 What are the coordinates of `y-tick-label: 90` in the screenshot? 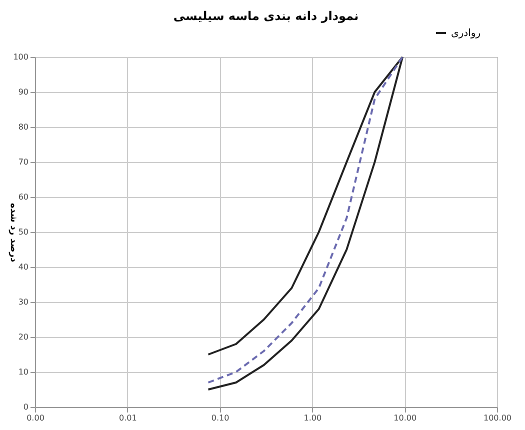 It's located at (23, 92).